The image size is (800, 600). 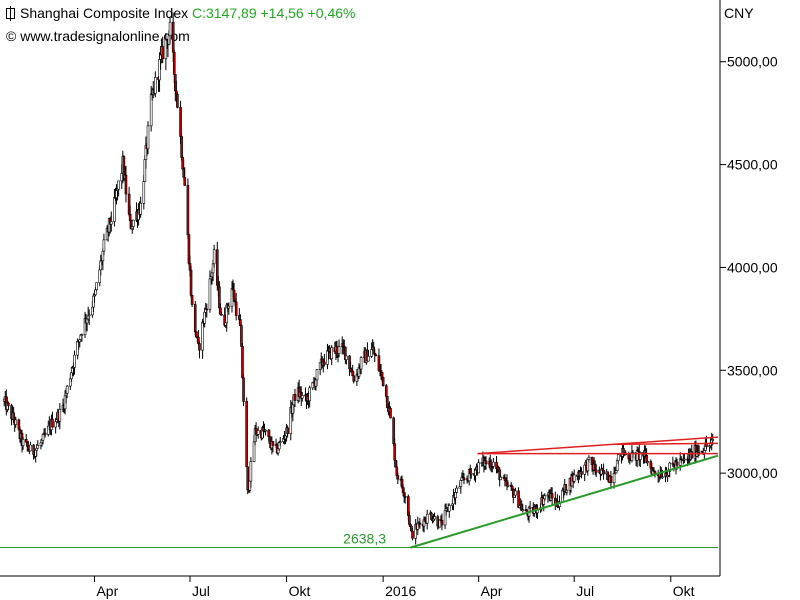 I want to click on x-tick-label: 2016, so click(x=400, y=591).